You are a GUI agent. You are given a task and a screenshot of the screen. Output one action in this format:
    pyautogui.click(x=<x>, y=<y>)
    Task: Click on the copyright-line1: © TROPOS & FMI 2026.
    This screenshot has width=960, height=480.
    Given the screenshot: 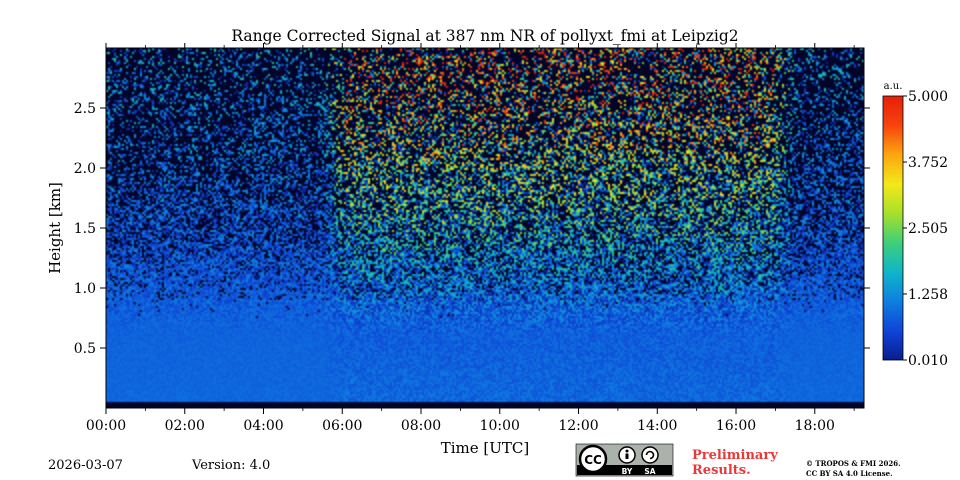 What is the action you would take?
    pyautogui.click(x=853, y=463)
    